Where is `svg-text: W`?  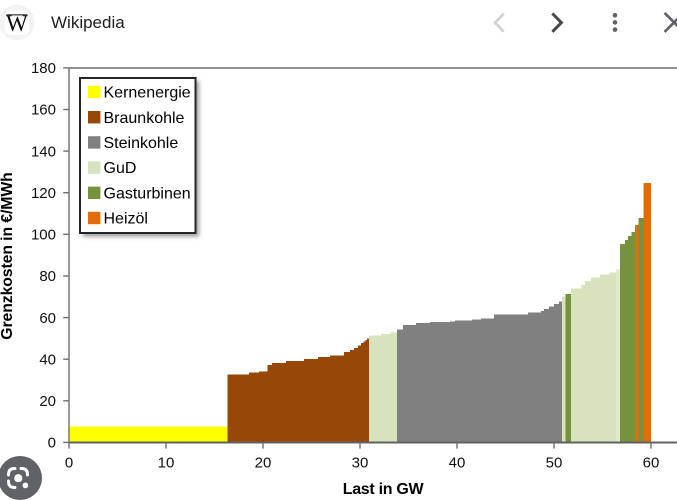
svg-text: W is located at coordinates (17, 23).